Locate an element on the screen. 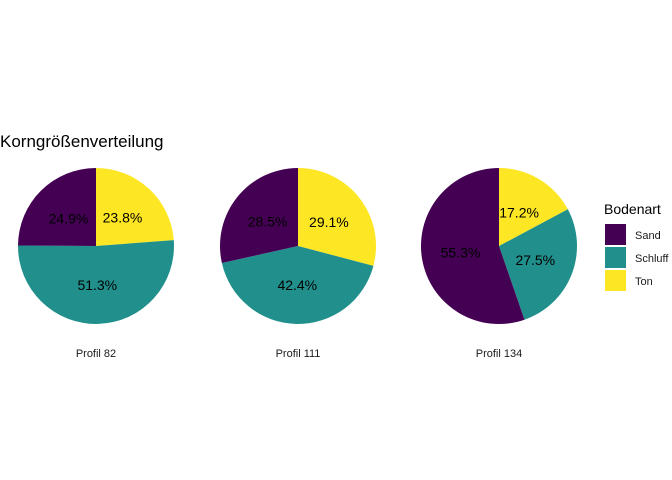 This screenshot has width=672, height=480. pie-slice-profil-82-sand is located at coordinates (57, 207).